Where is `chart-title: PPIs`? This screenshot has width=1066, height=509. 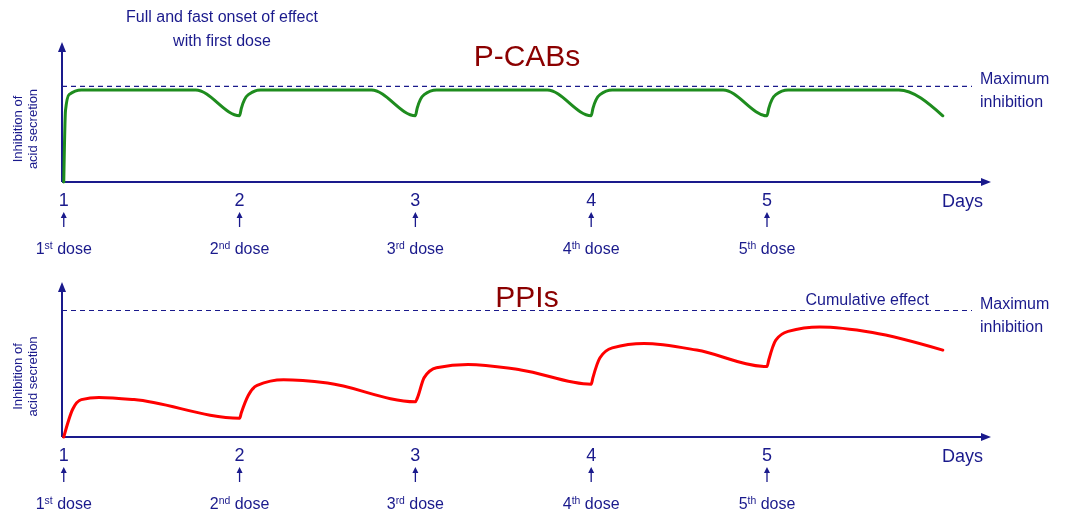
chart-title: PPIs is located at coordinates (527, 296).